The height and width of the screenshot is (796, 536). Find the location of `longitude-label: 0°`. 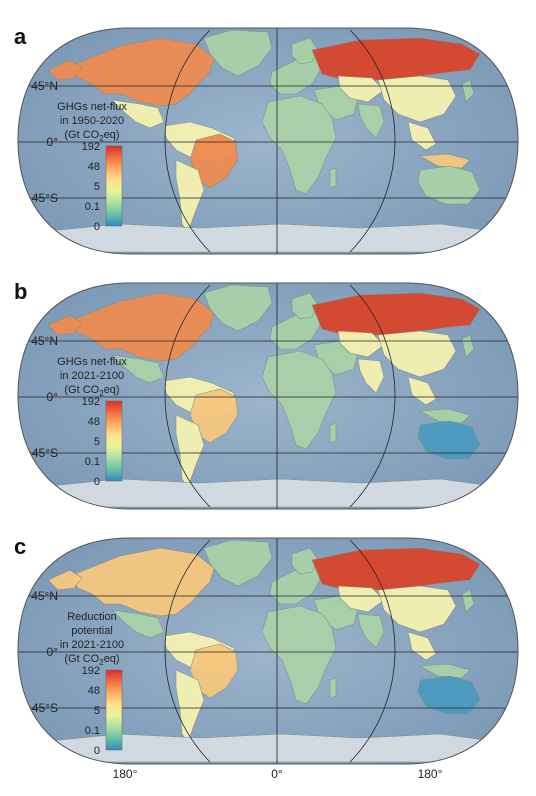

longitude-label: 0° is located at coordinates (277, 774).